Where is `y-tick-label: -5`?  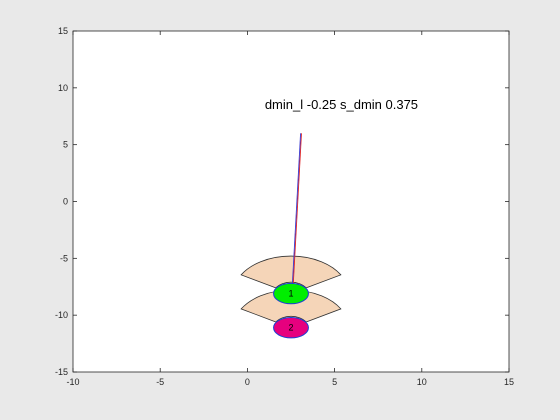 y-tick-label: -5 is located at coordinates (64, 258).